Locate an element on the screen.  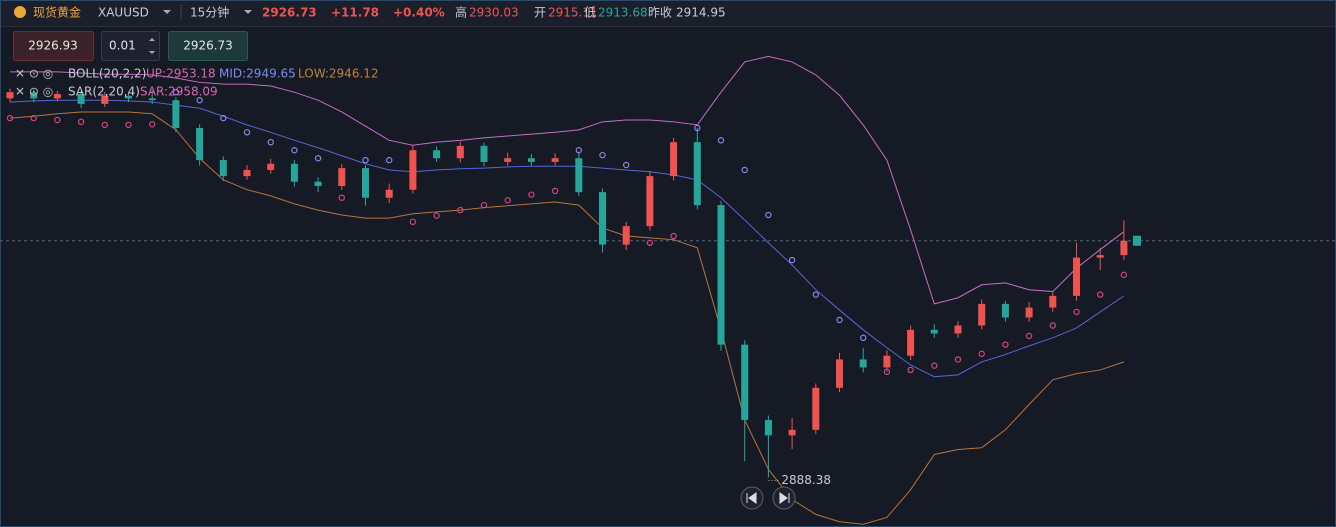
symbol-name: 现货黄金 is located at coordinates (57, 12).